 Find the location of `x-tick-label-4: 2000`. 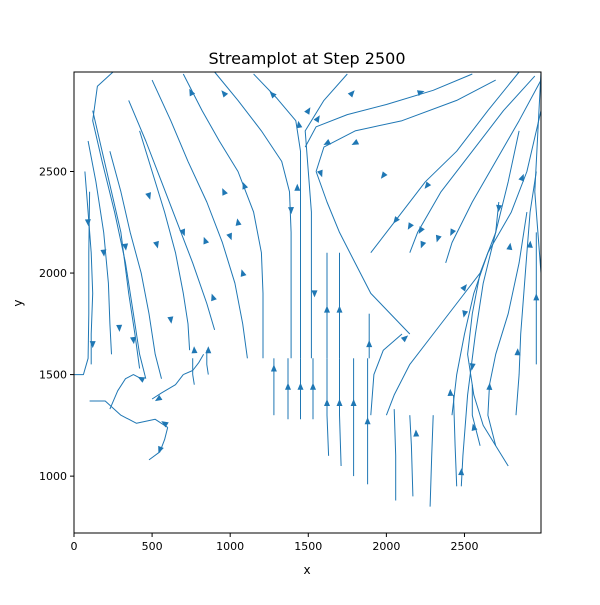

x-tick-label-4: 2000 is located at coordinates (386, 546).